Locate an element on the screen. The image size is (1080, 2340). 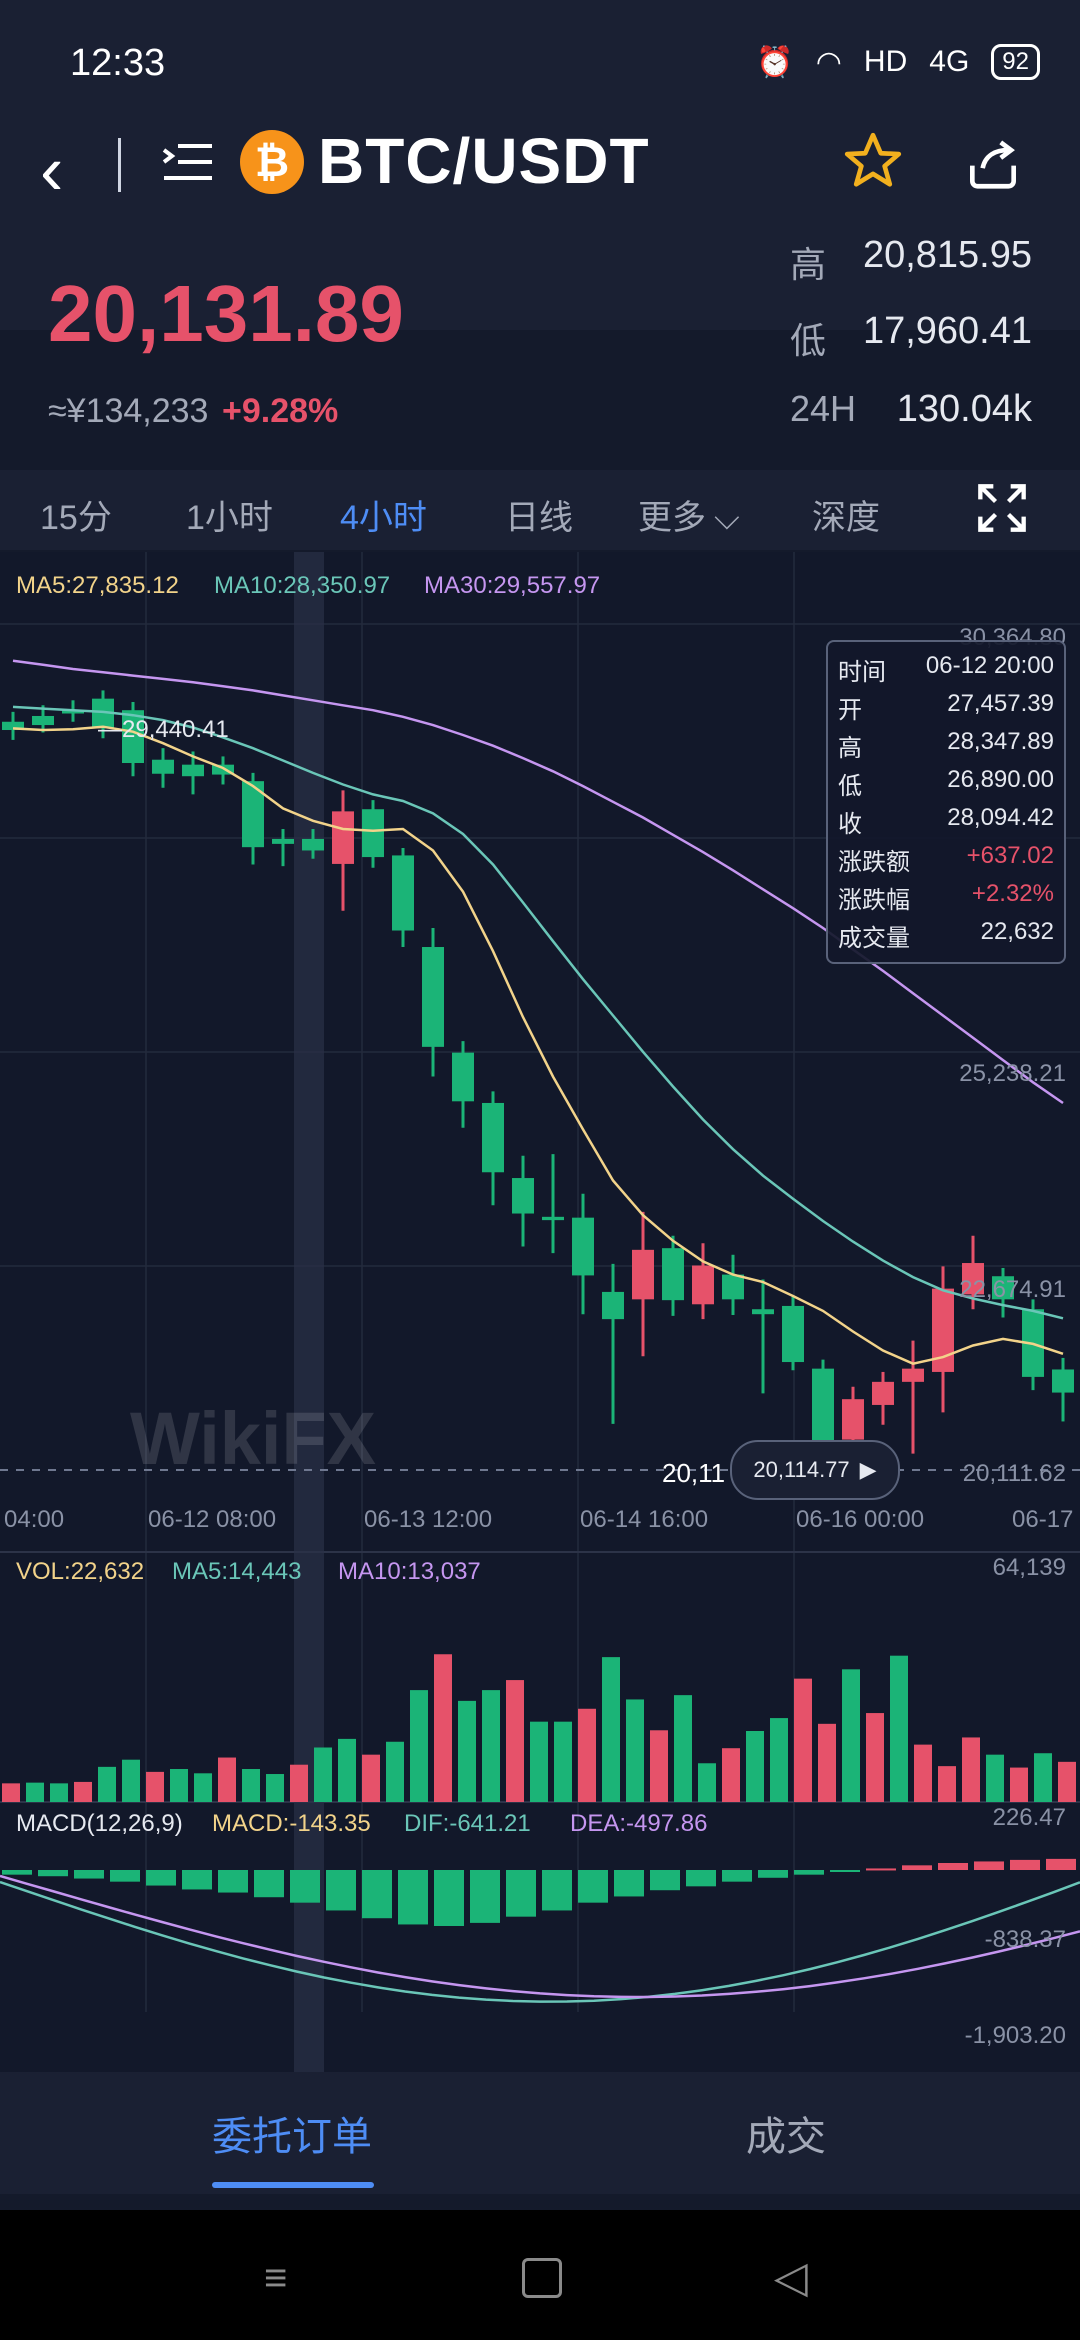
macd-axis-mid: -838.37 is located at coordinates (1025, 1939).